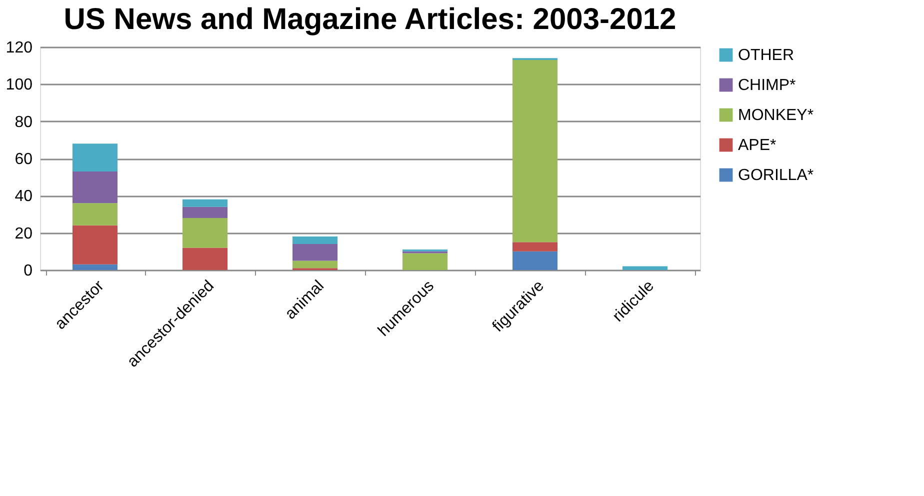  What do you see at coordinates (23, 233) in the screenshot?
I see `y-tick-label: 20` at bounding box center [23, 233].